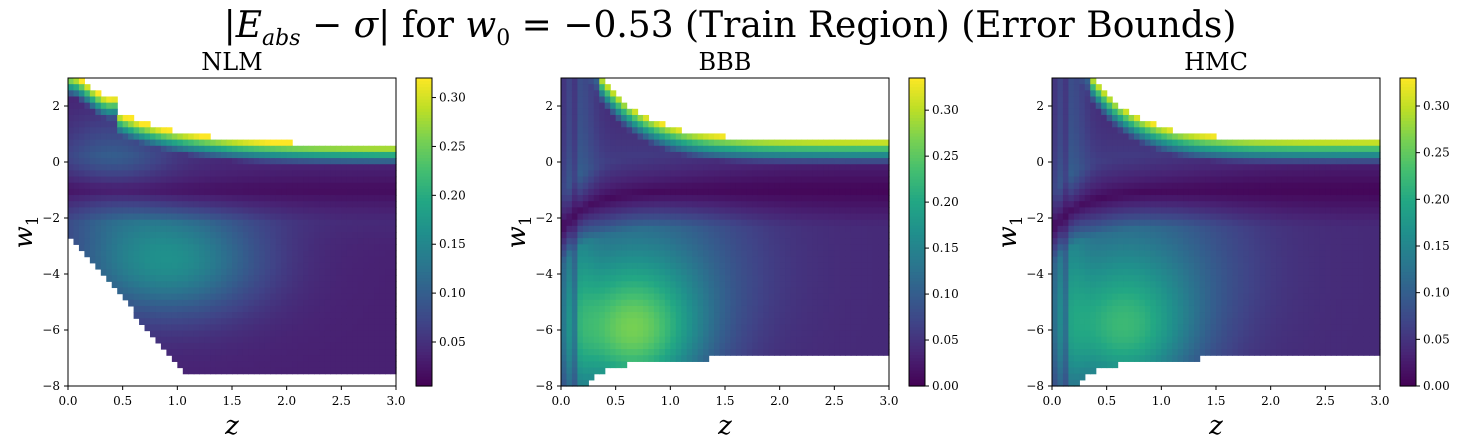 The width and height of the screenshot is (1460, 448). Describe the element at coordinates (549, 162) in the screenshot. I see `y-tick-label: 0` at that location.